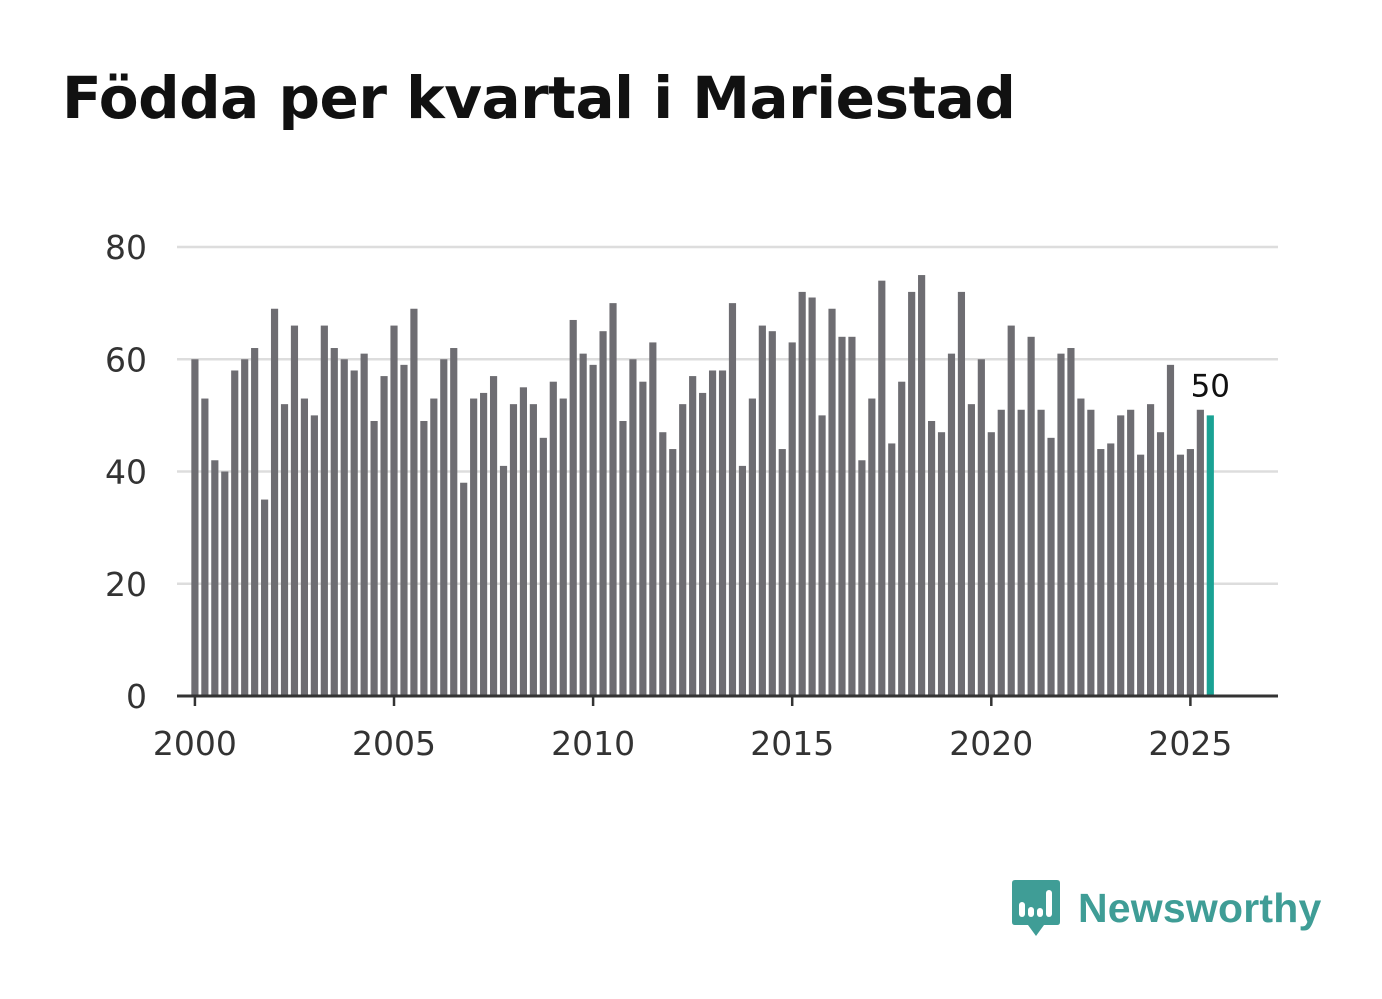 This screenshot has width=1382, height=999. Describe the element at coordinates (126, 472) in the screenshot. I see `y-tick-label: 40` at that location.